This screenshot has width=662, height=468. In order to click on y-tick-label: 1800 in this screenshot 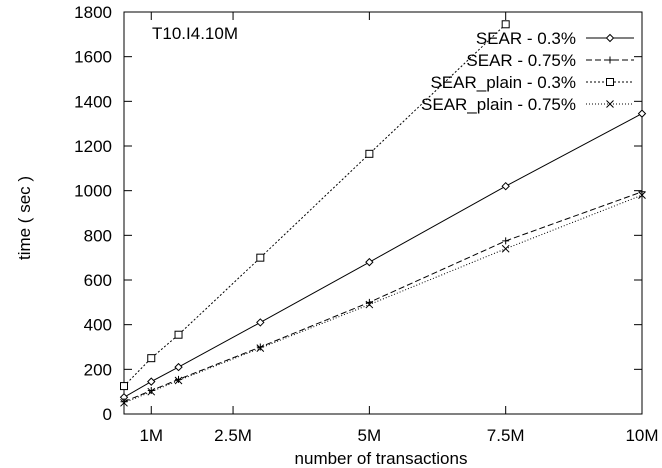, I will do `click(93, 12)`.